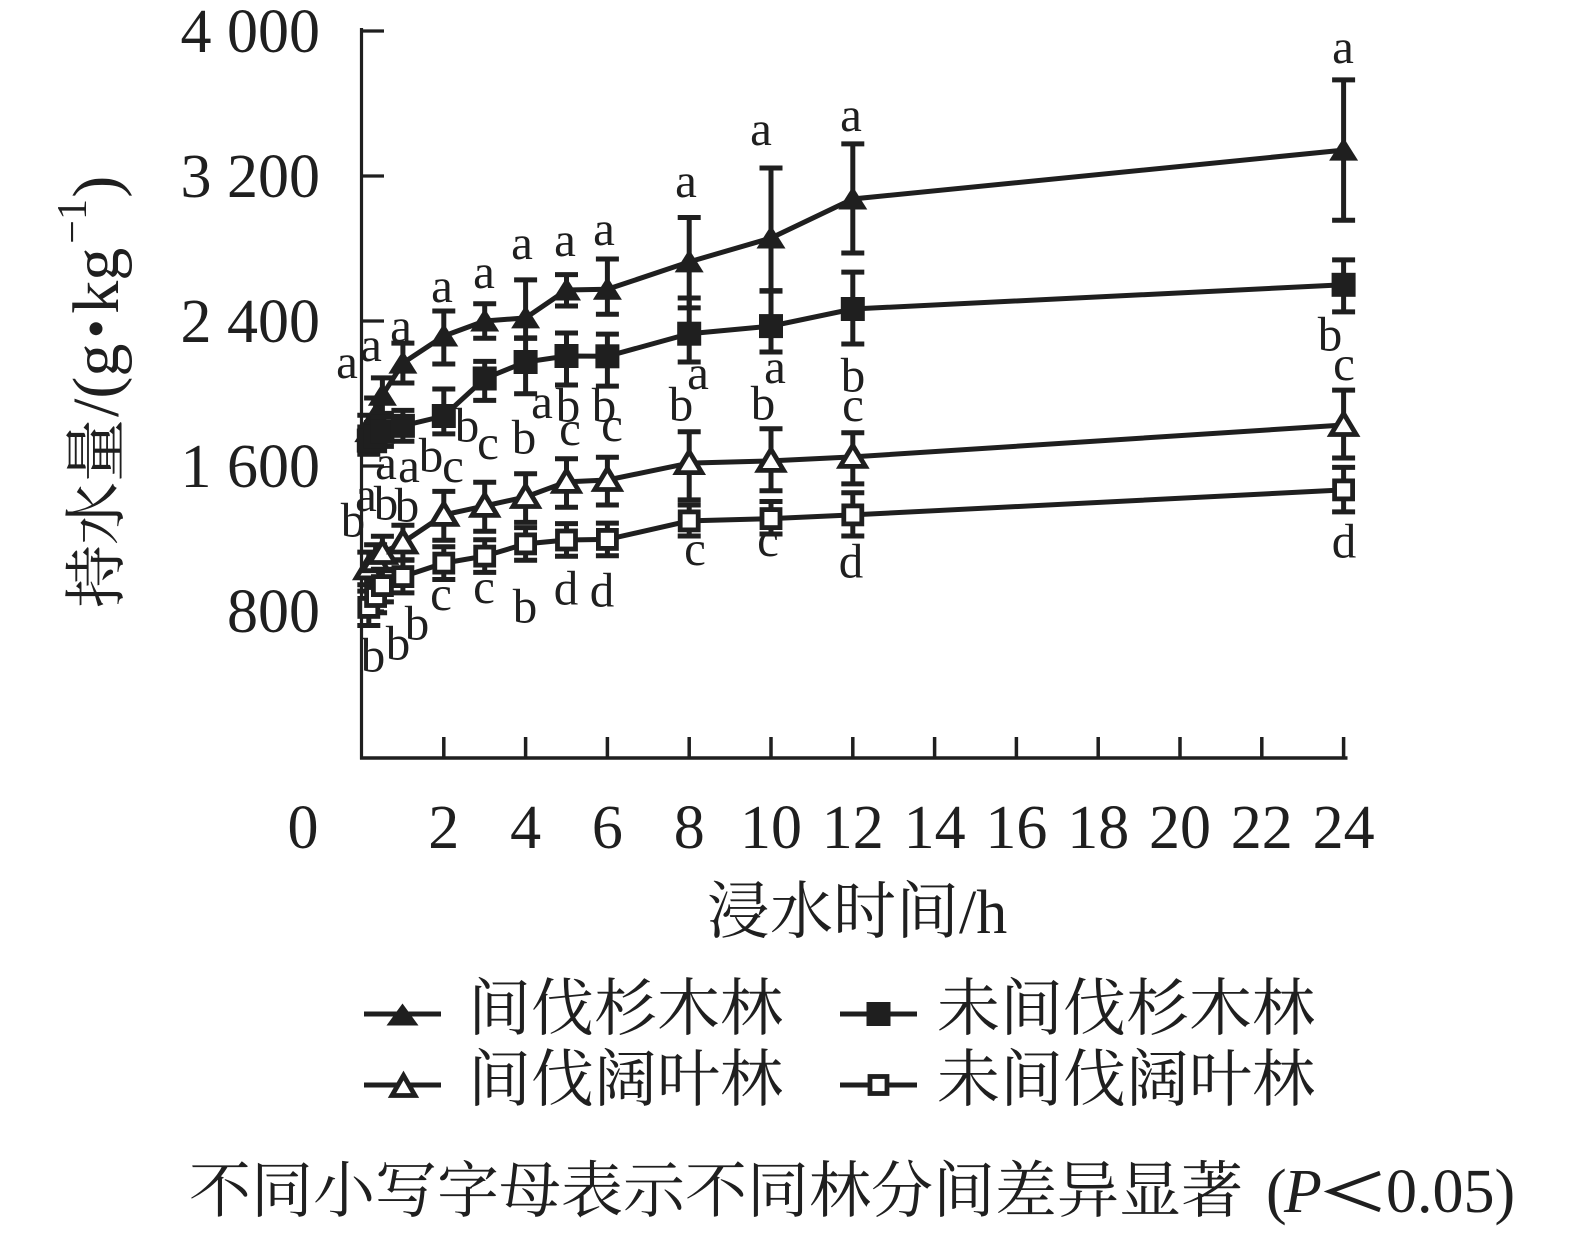 This screenshot has width=1575, height=1234. Describe the element at coordinates (935, 828) in the screenshot. I see `svg-text: 14` at that location.